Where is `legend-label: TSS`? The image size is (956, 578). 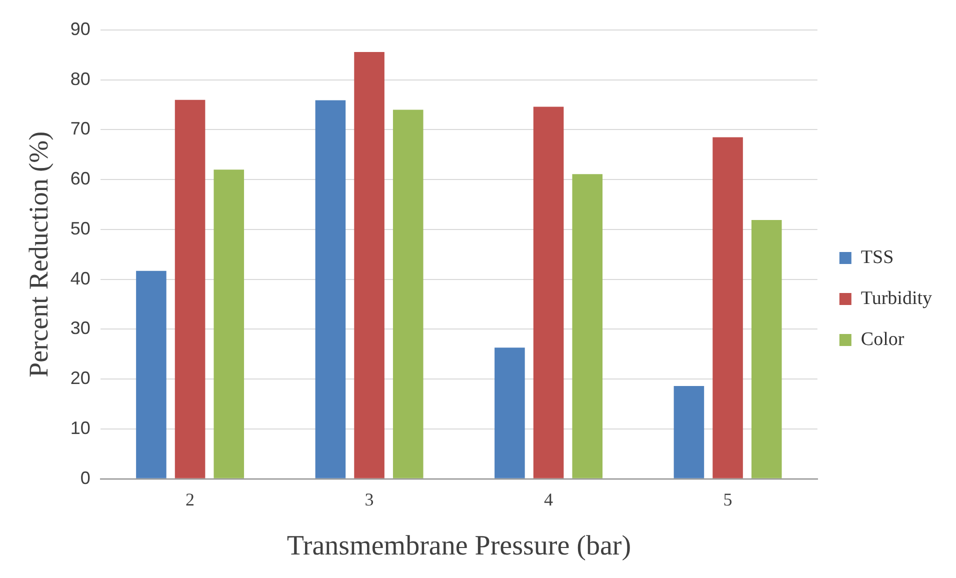 legend-label: TSS is located at coordinates (877, 257).